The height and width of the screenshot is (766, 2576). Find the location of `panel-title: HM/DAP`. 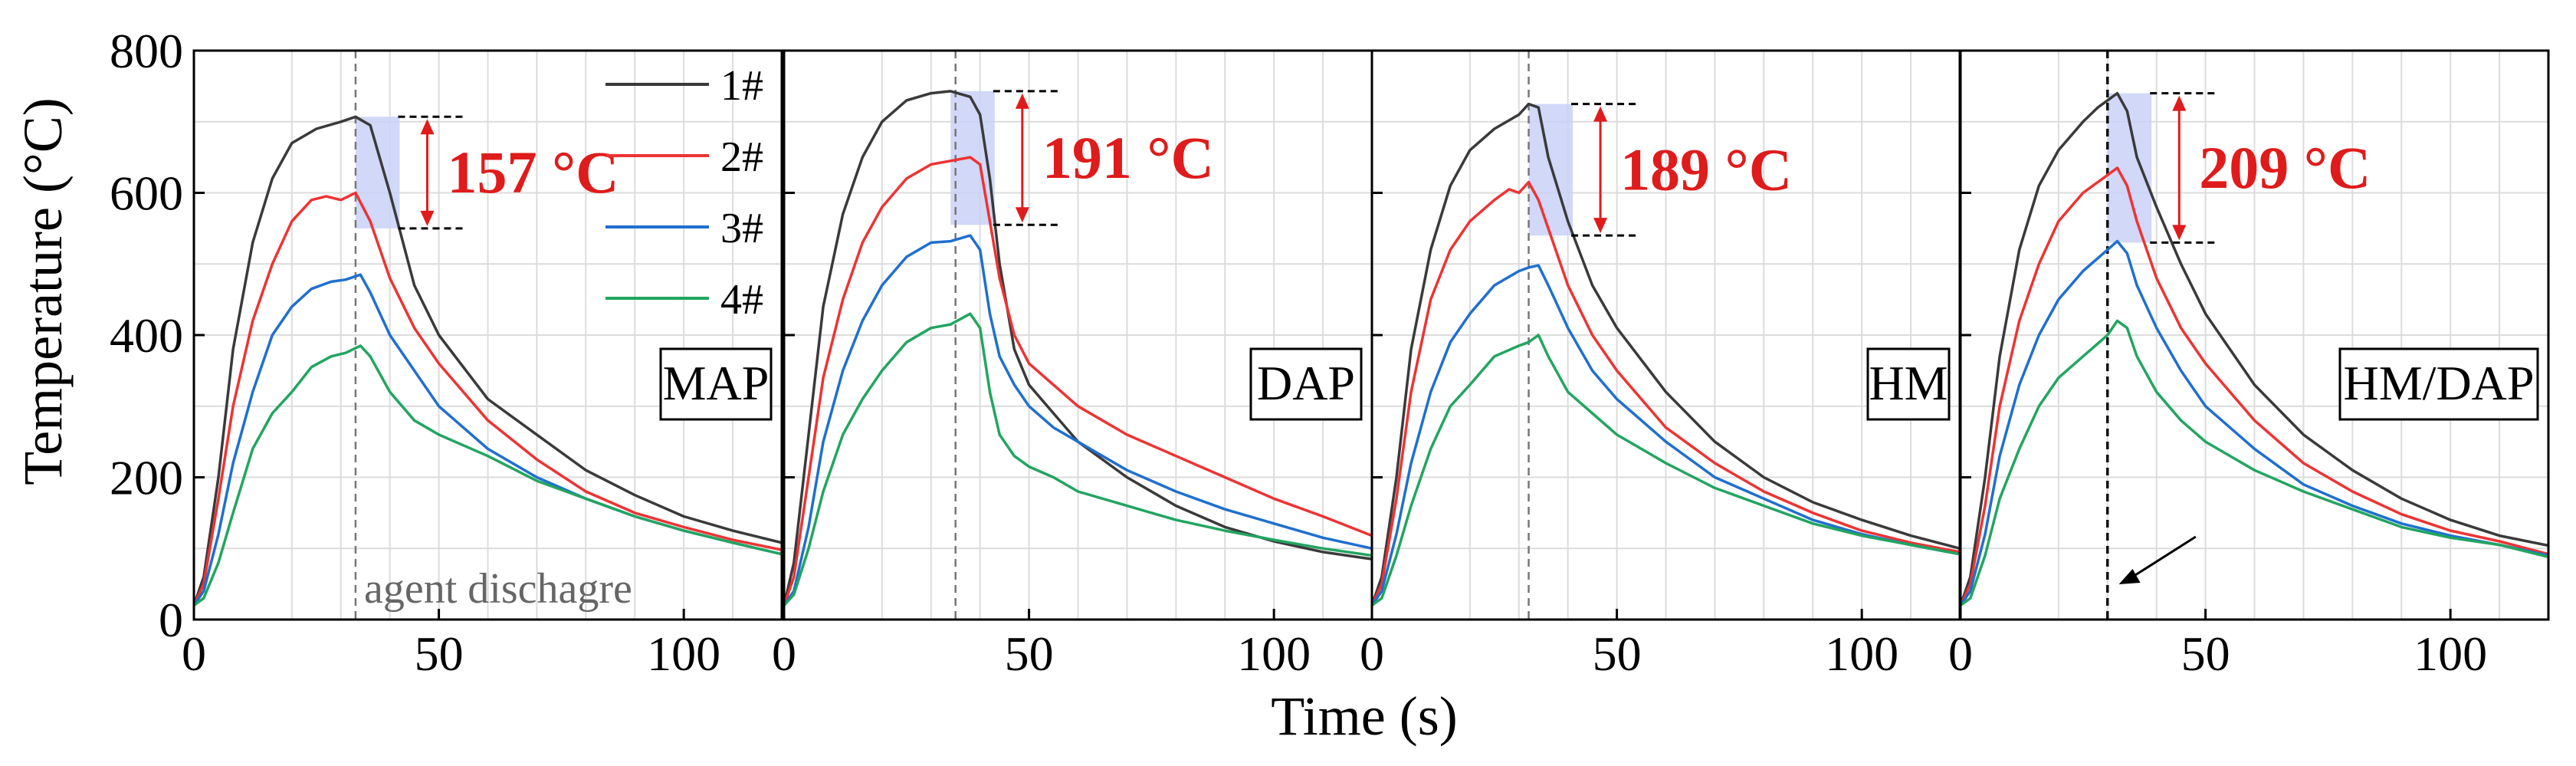

panel-title: HM/DAP is located at coordinates (2439, 383).